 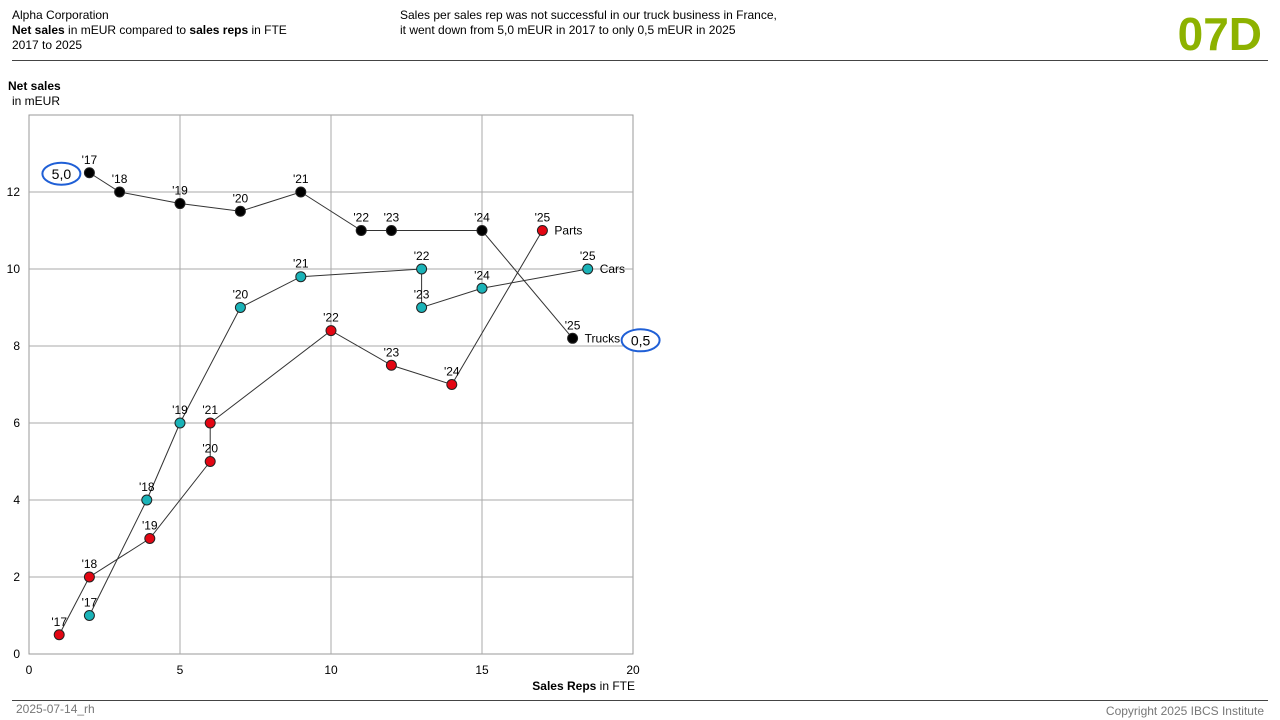 What do you see at coordinates (16, 654) in the screenshot?
I see `y-tick-label: 0` at bounding box center [16, 654].